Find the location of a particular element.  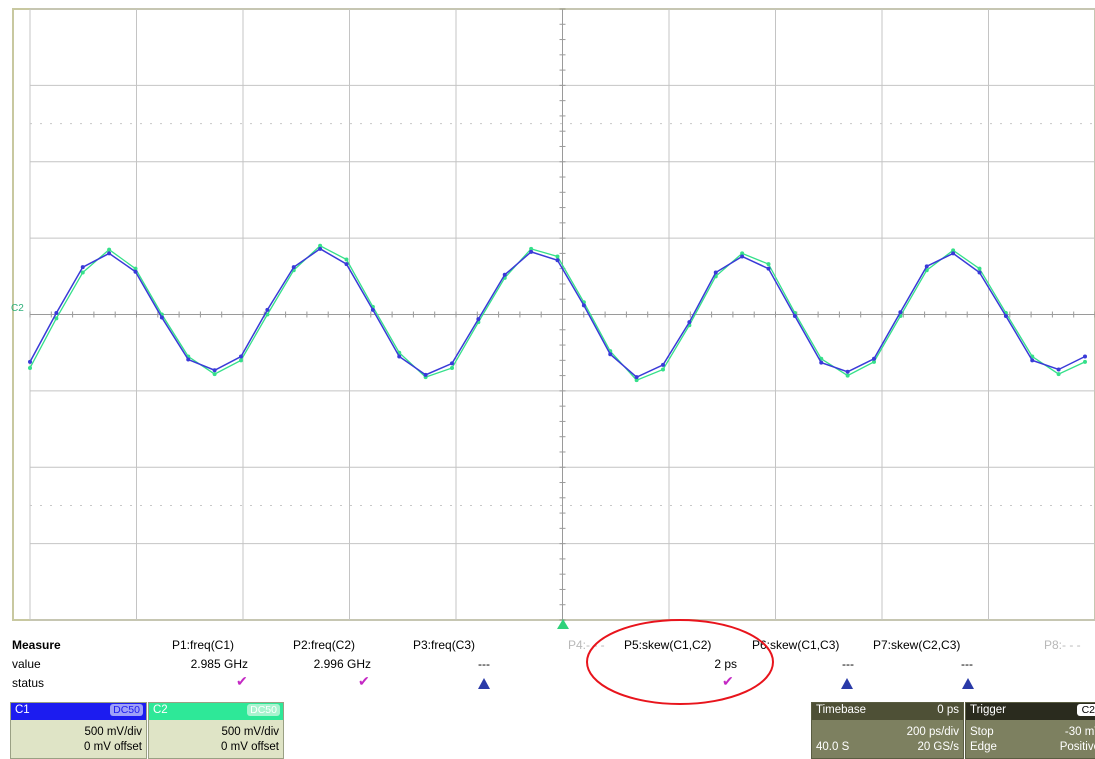

channel-c1-descriptor: C1 DC50 500 mV/div 0 mV offset is located at coordinates (78, 730).